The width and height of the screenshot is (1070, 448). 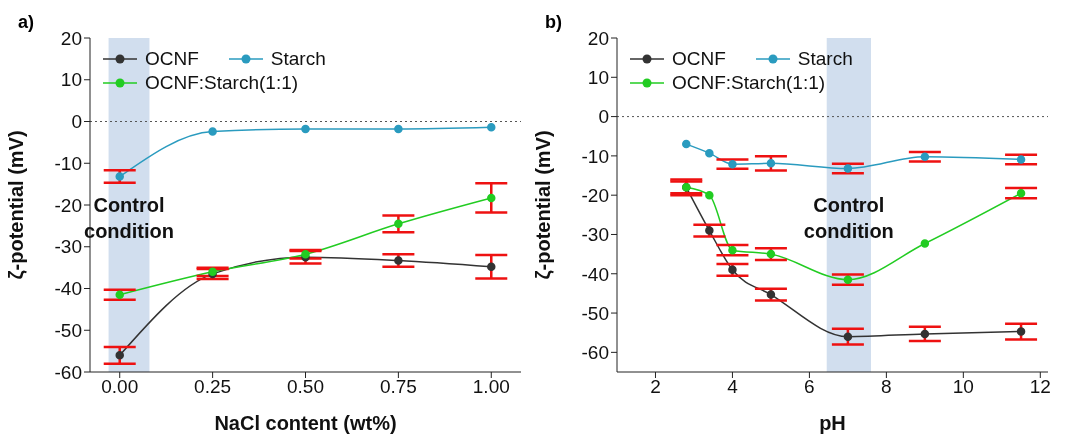 I want to click on x-tick-label: 10, so click(x=963, y=387).